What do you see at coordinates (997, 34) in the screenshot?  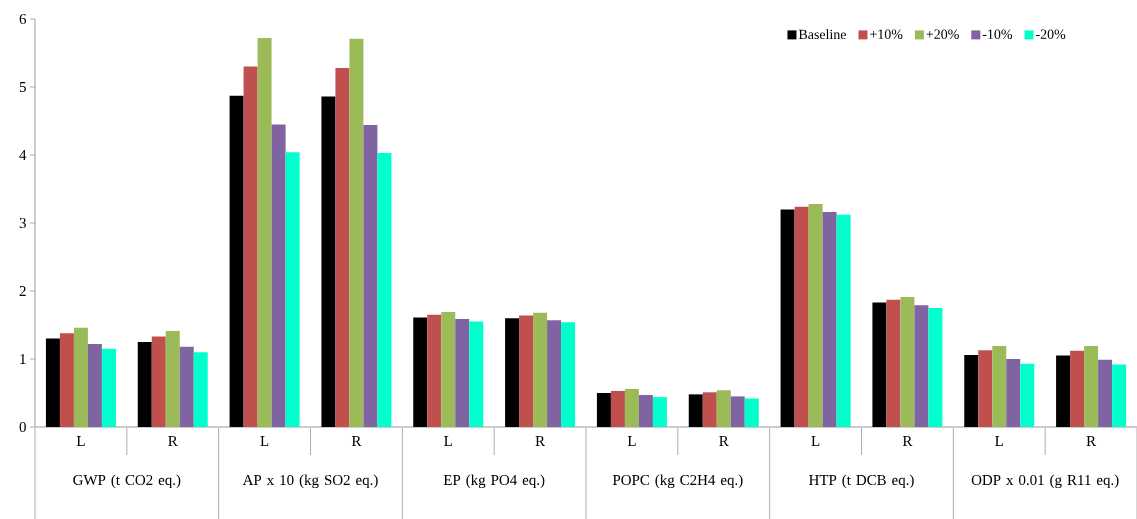 I see `legend-label: -10%` at bounding box center [997, 34].